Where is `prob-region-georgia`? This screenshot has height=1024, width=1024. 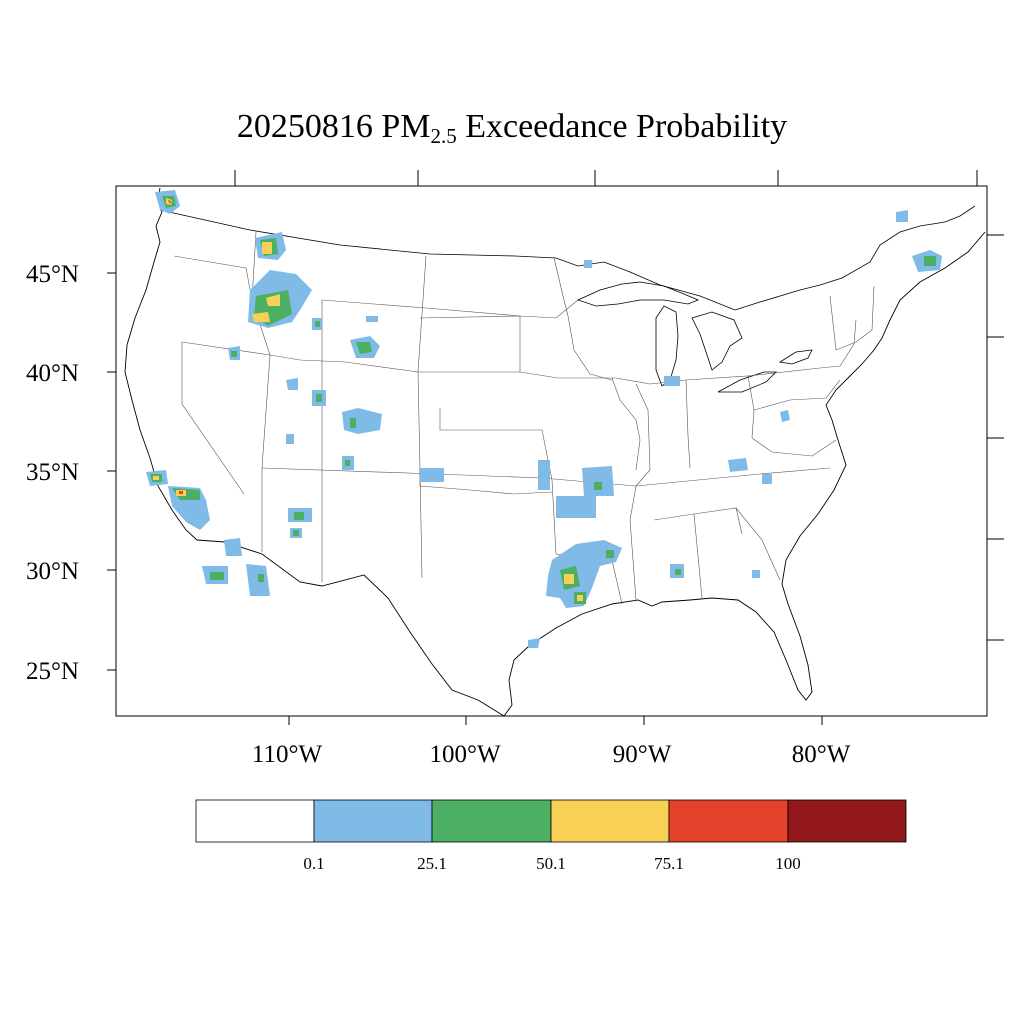
prob-region-georgia is located at coordinates (756, 574).